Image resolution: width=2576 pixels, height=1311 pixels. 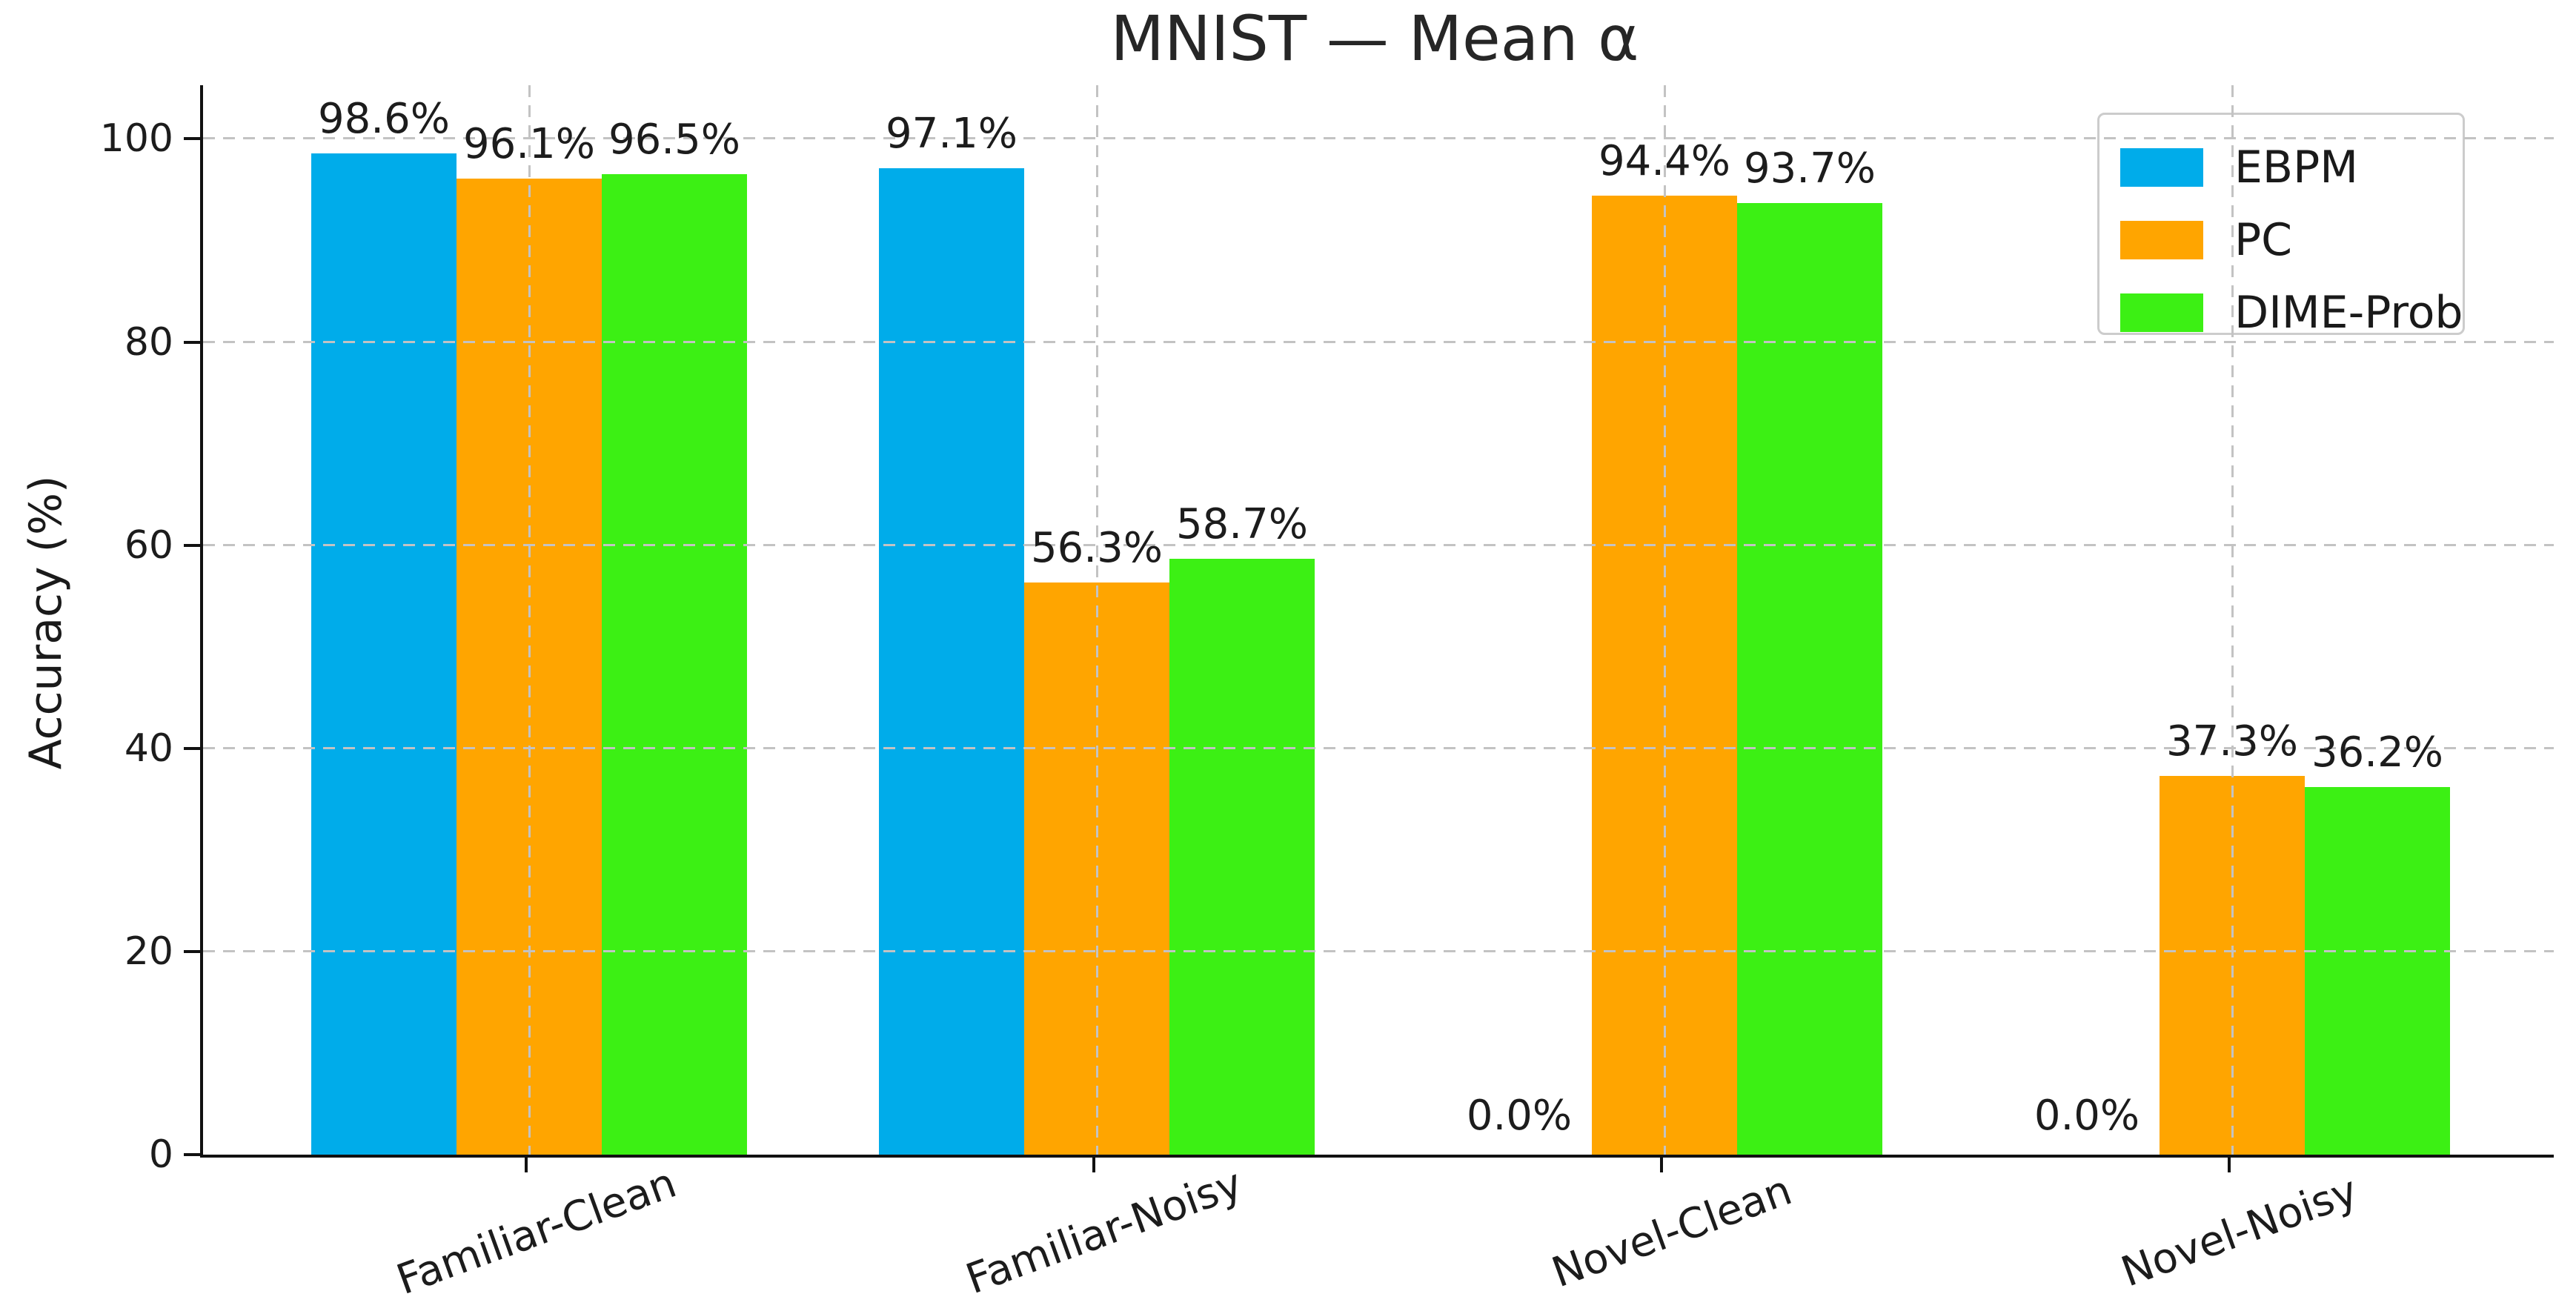 I want to click on value-label-DIME-Prob-Novel-Clean: 93.7%, so click(x=1810, y=169).